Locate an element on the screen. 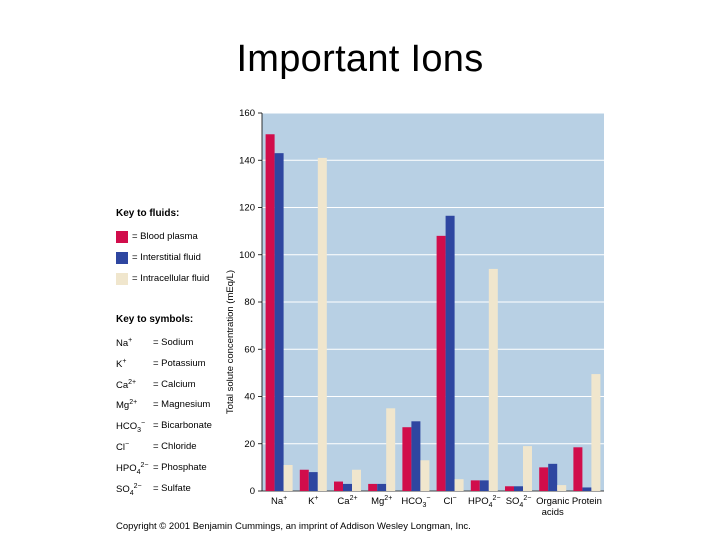  symbol-key-meaning: = Potassium is located at coordinates (179, 363).